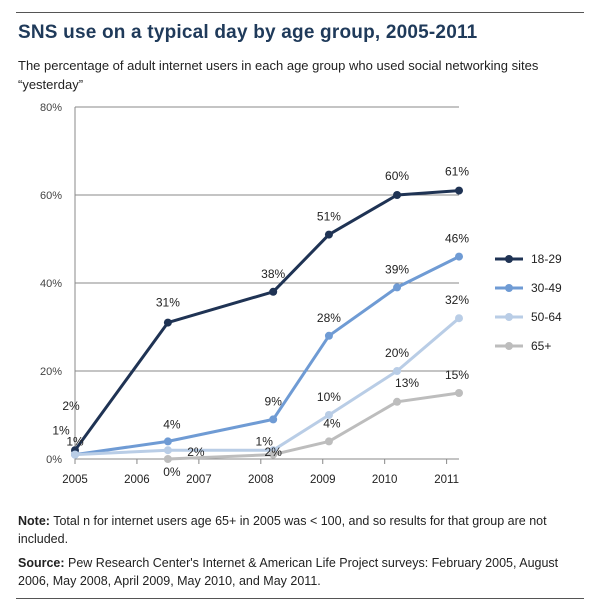 The image size is (600, 608). I want to click on y-tick-label: 60%, so click(51, 196).